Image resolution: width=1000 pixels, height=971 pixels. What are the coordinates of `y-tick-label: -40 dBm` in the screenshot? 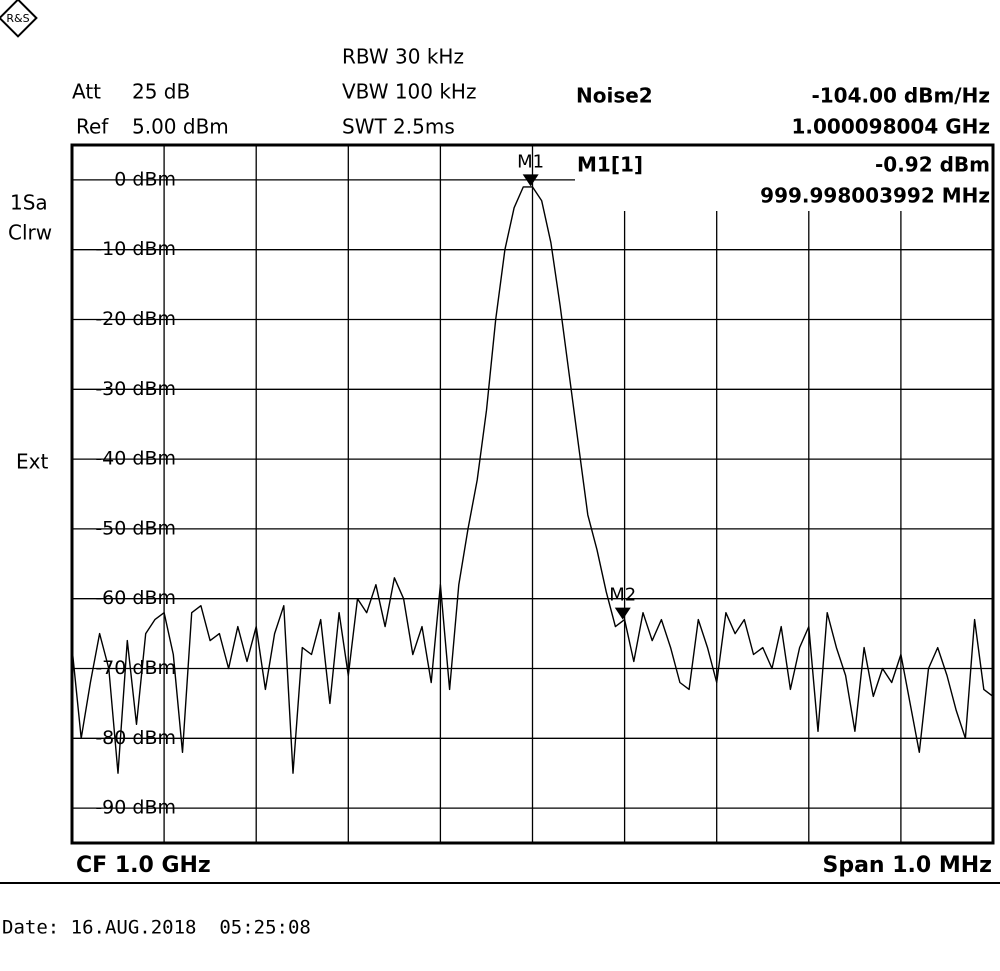 It's located at (135, 459).